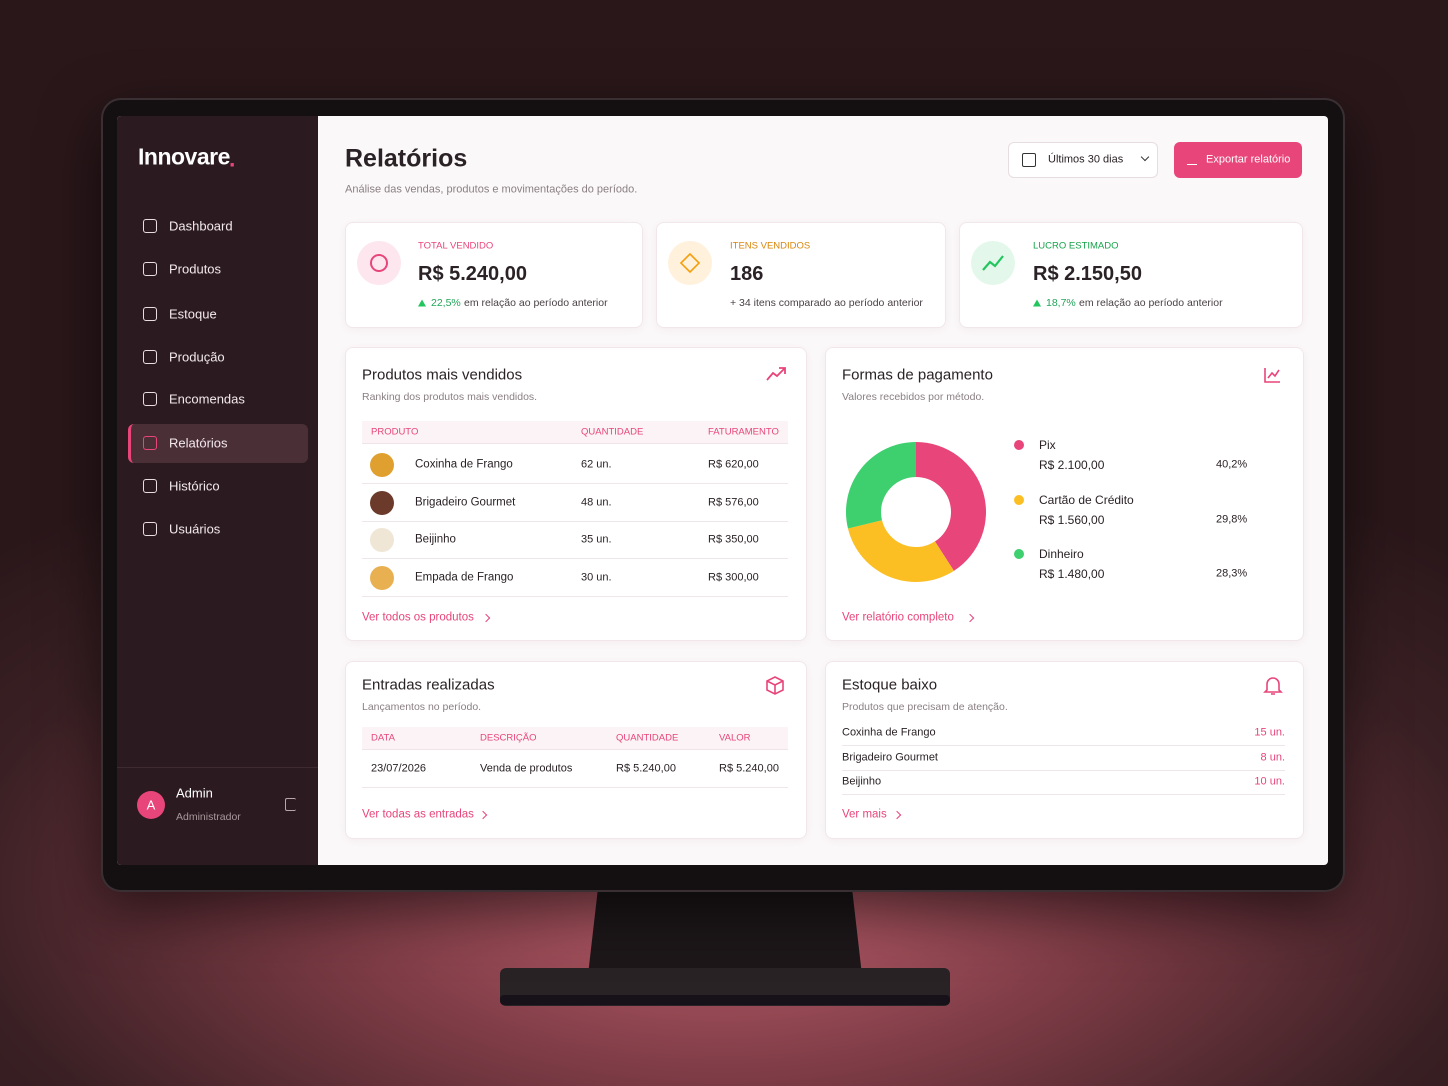  Describe the element at coordinates (1064, 494) in the screenshot. I see `payments-card` at that location.